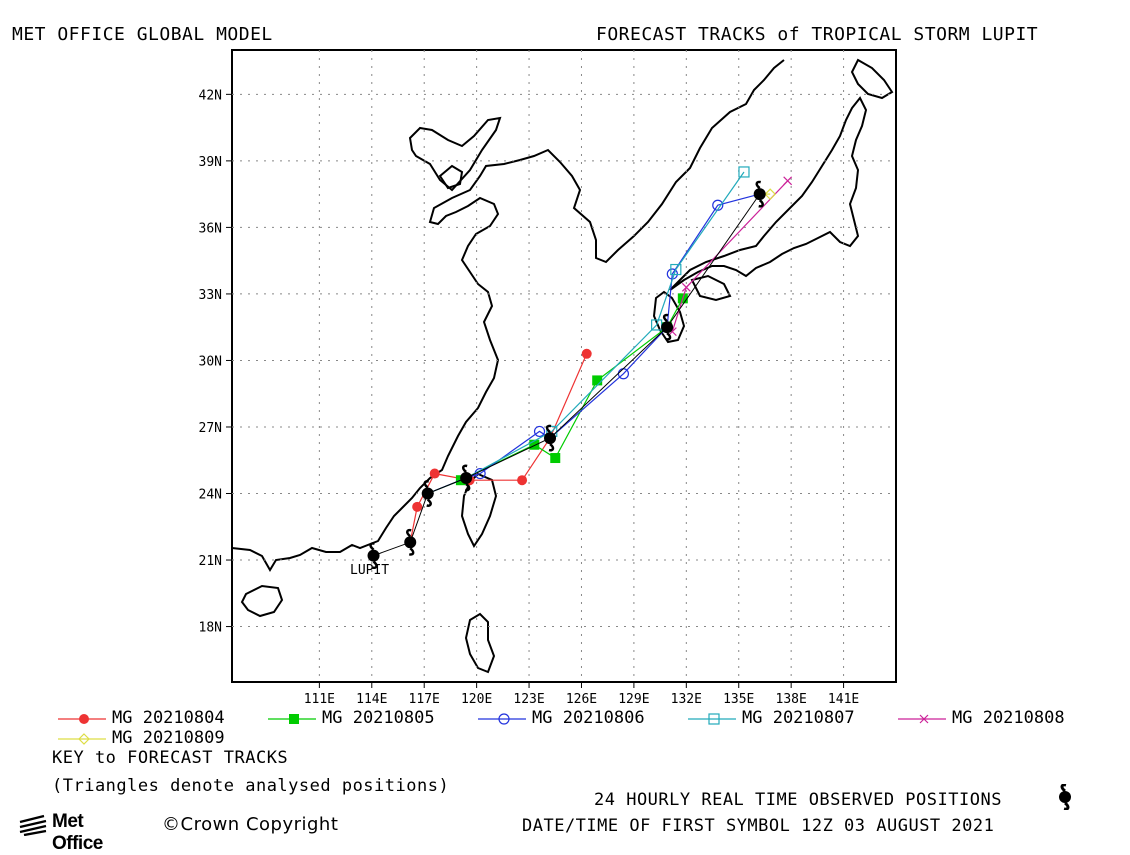  Describe the element at coordinates (210, 628) in the screenshot. I see `lat-tick-label: 18N` at that location.